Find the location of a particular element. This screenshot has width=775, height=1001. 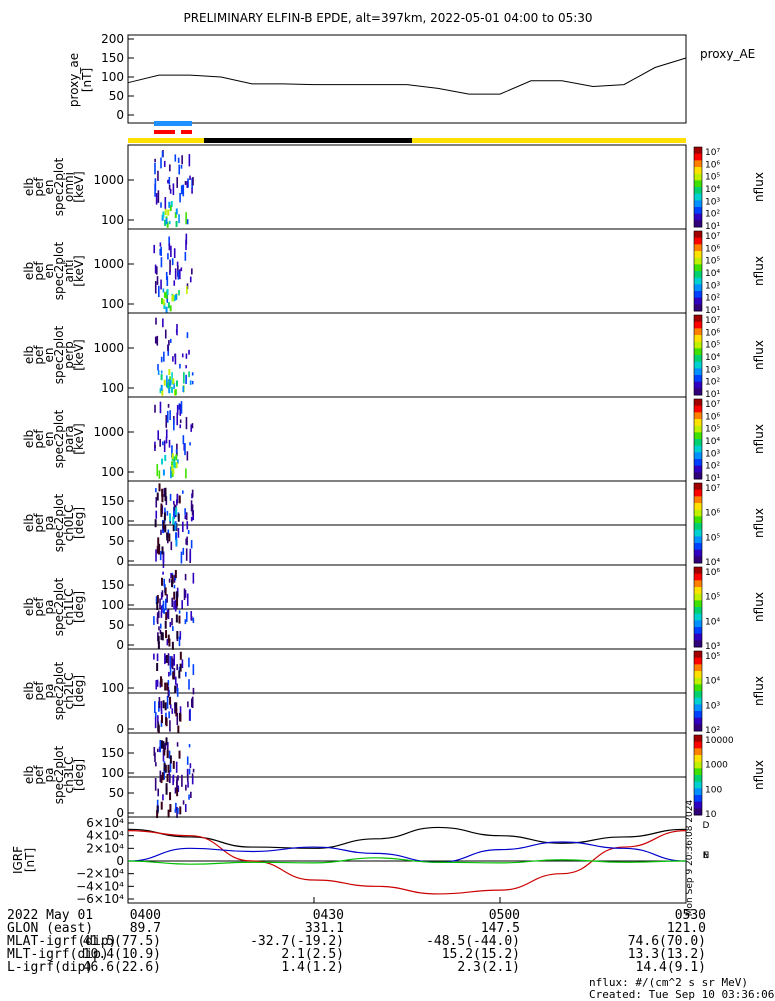

footer-cell: 331.1 is located at coordinates (324, 928).